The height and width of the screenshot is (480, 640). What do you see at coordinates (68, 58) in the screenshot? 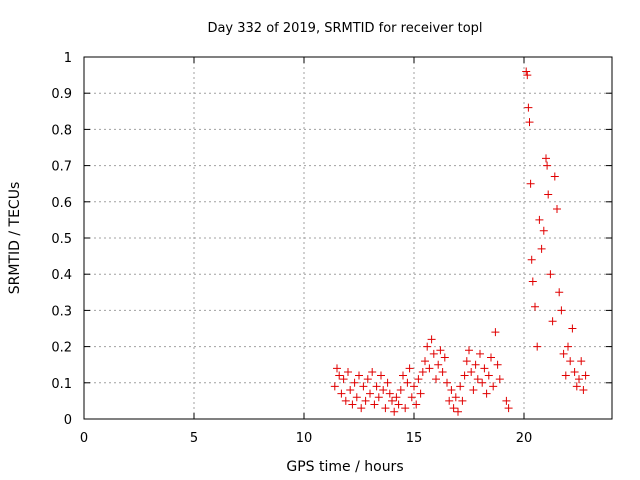
I see `y-tick-label: 1` at bounding box center [68, 58].